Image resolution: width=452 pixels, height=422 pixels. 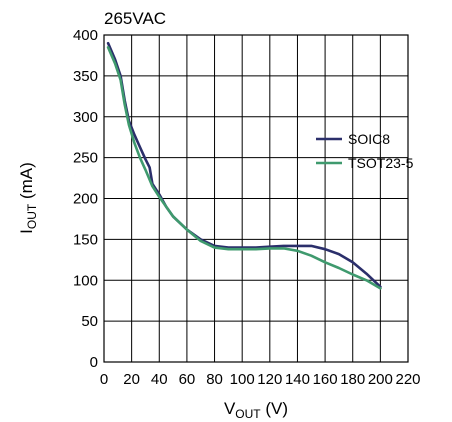 What do you see at coordinates (352, 379) in the screenshot?
I see `x-tick-label: 180` at bounding box center [352, 379].